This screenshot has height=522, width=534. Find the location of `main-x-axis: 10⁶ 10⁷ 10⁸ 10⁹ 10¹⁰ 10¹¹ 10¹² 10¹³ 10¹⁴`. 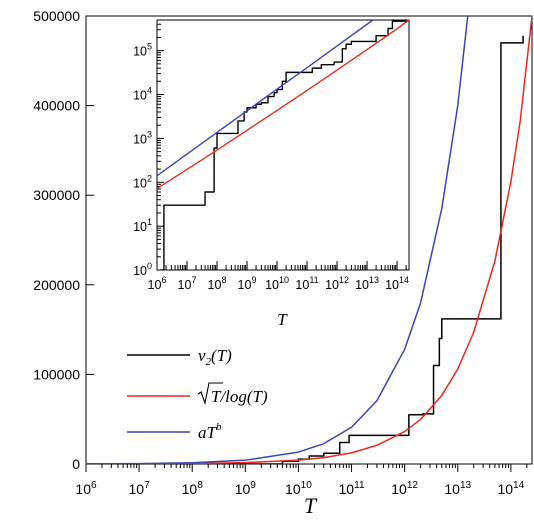

main-x-axis: 10⁶ 10⁷ 10⁸ 10⁹ 10¹⁰ 10¹¹ 10¹² 10¹³ 10¹⁴ is located at coordinates (301, 480).